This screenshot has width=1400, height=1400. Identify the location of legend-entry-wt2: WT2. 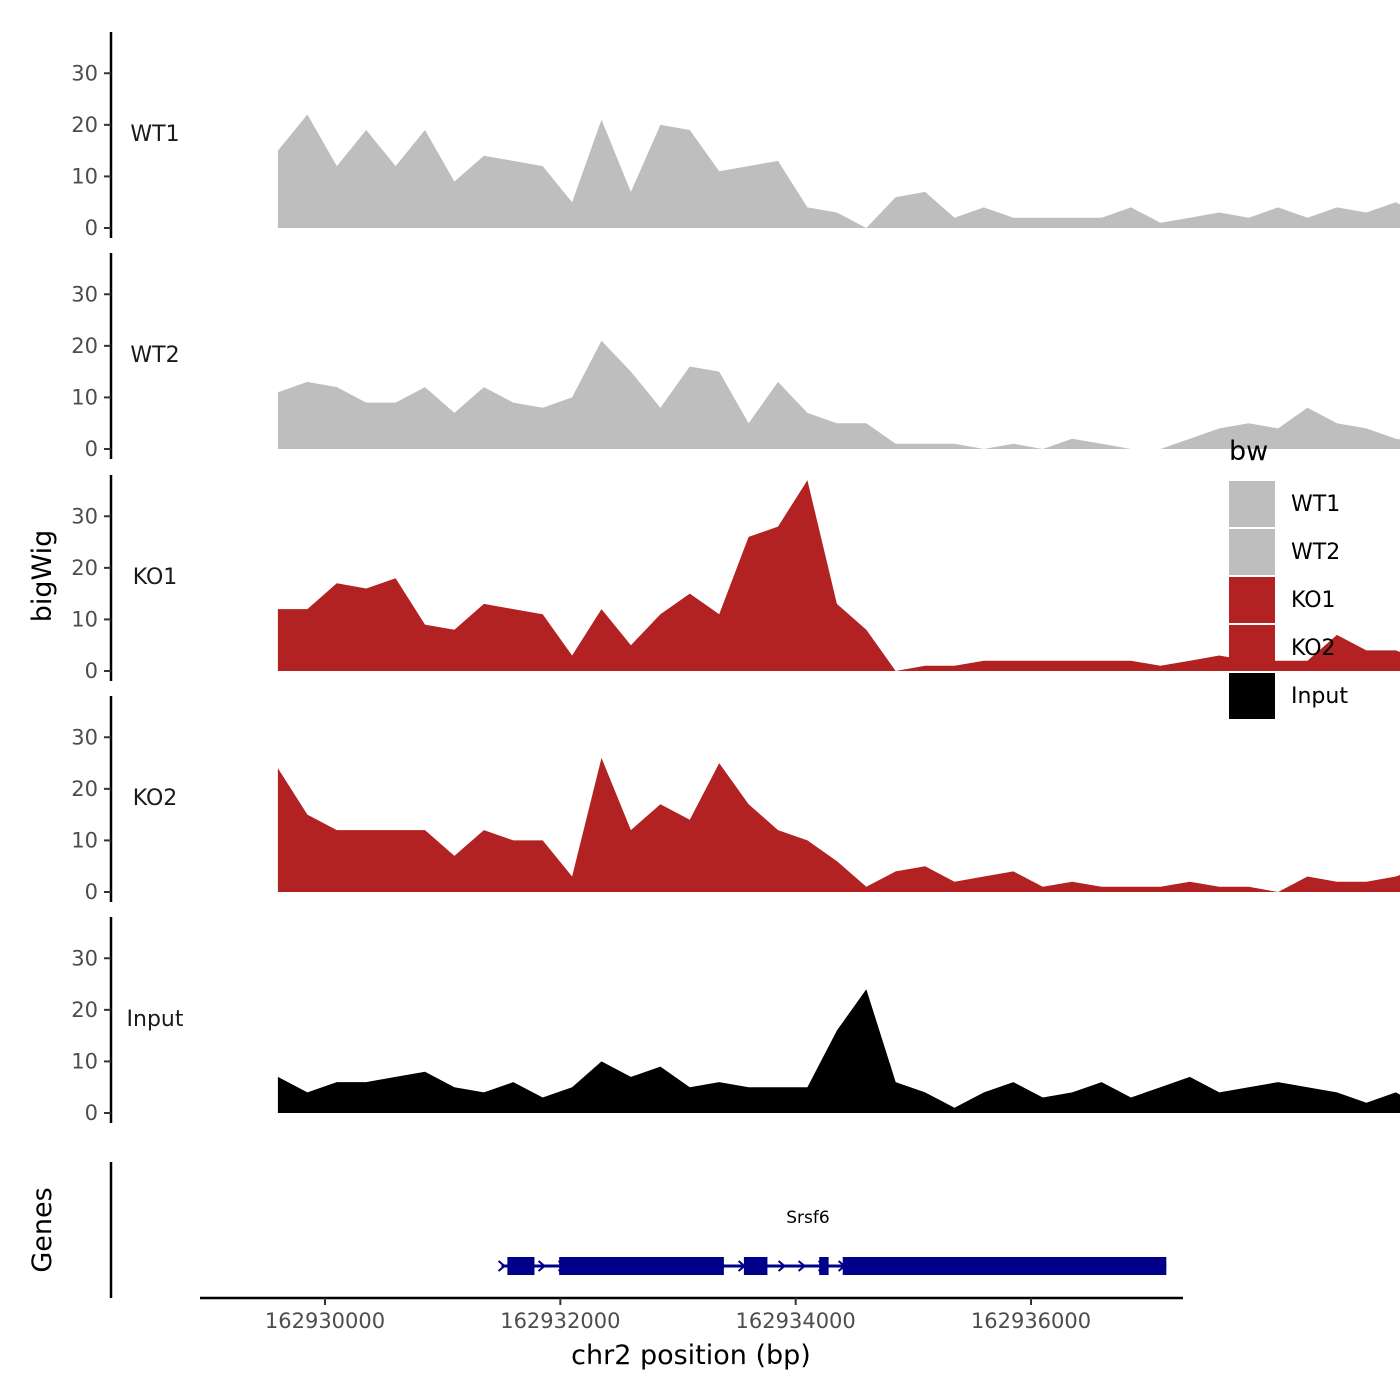
(1284, 552).